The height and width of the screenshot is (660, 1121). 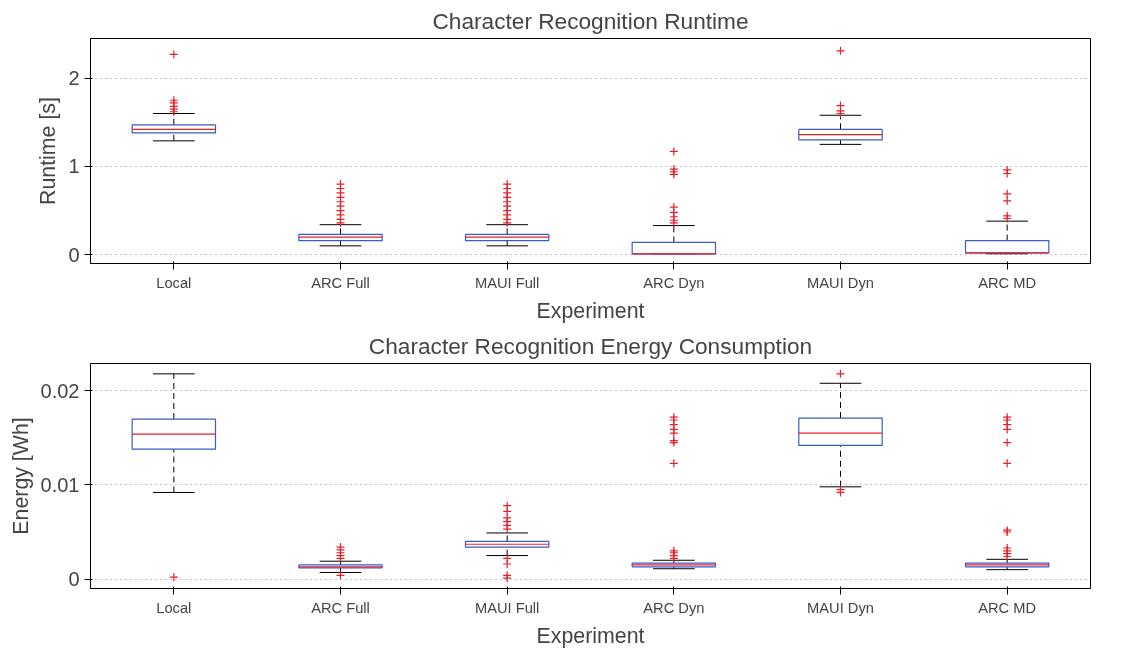 What do you see at coordinates (60, 484) in the screenshot?
I see `y-tick-label: 0.01` at bounding box center [60, 484].